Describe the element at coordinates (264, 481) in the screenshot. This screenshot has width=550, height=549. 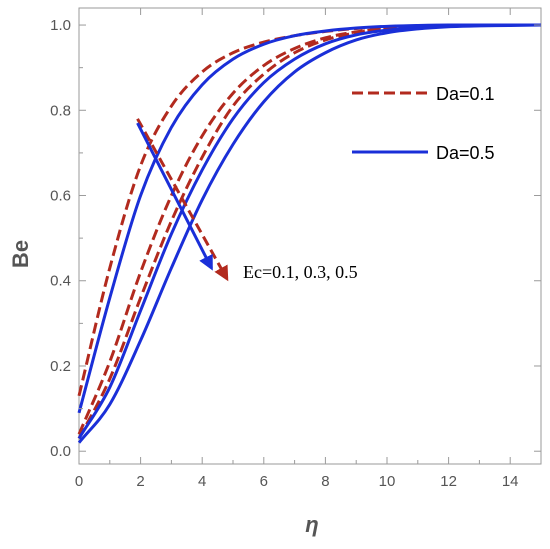
I see `x-tick-label: 6` at that location.